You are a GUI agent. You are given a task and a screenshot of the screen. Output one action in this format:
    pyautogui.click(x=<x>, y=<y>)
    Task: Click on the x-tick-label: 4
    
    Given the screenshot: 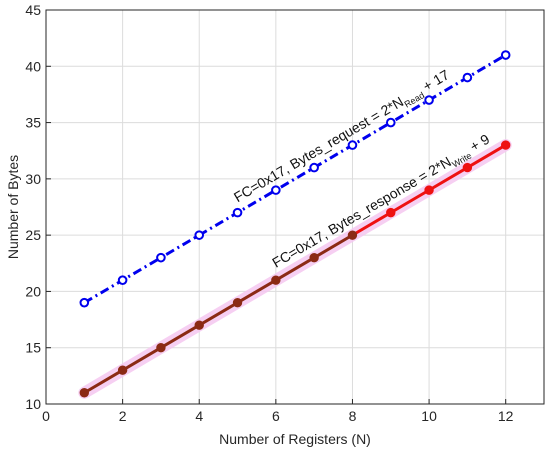 What is the action you would take?
    pyautogui.click(x=199, y=416)
    